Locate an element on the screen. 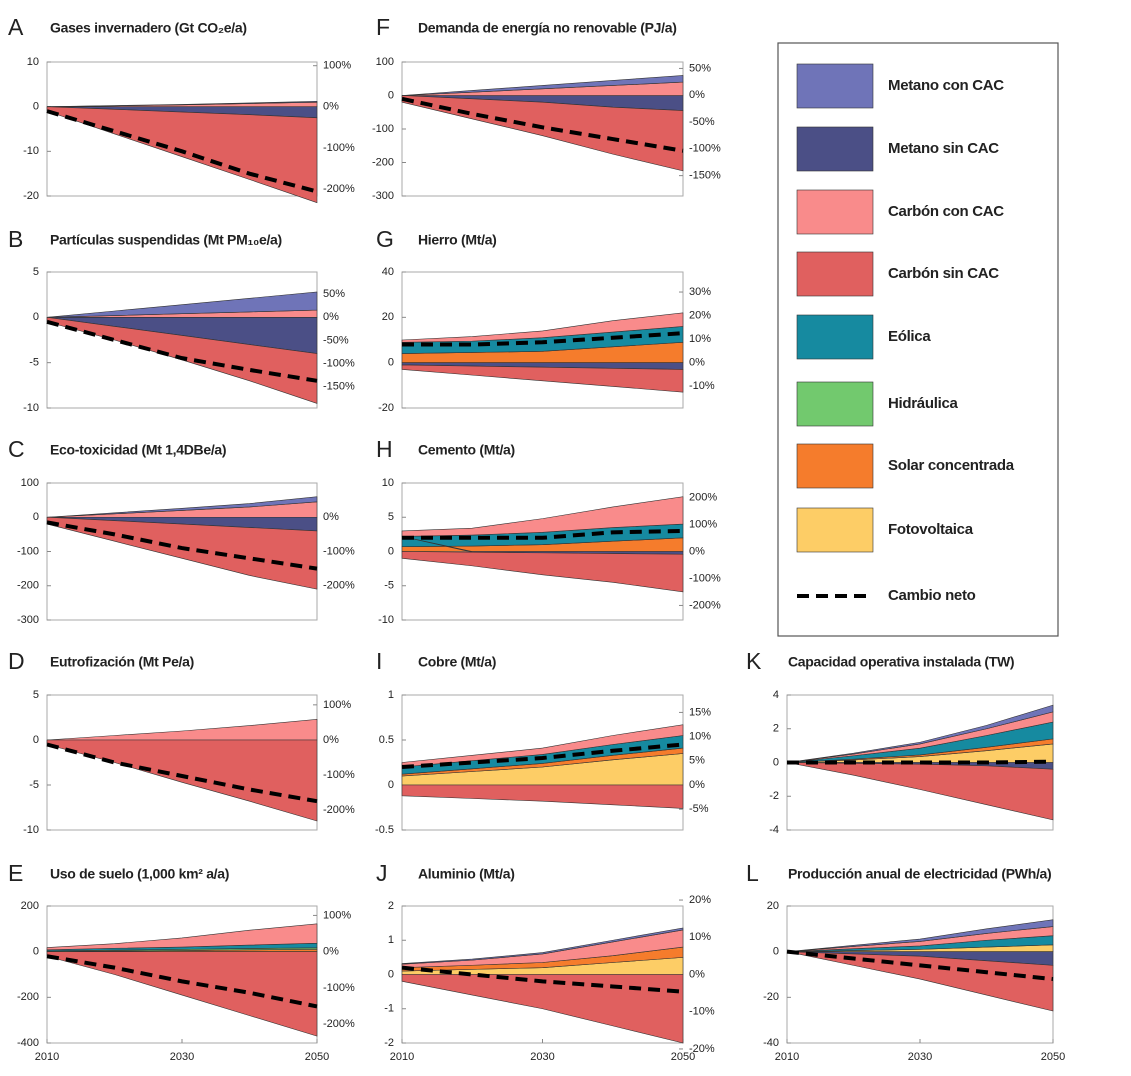  panel-letter: I is located at coordinates (379, 661).